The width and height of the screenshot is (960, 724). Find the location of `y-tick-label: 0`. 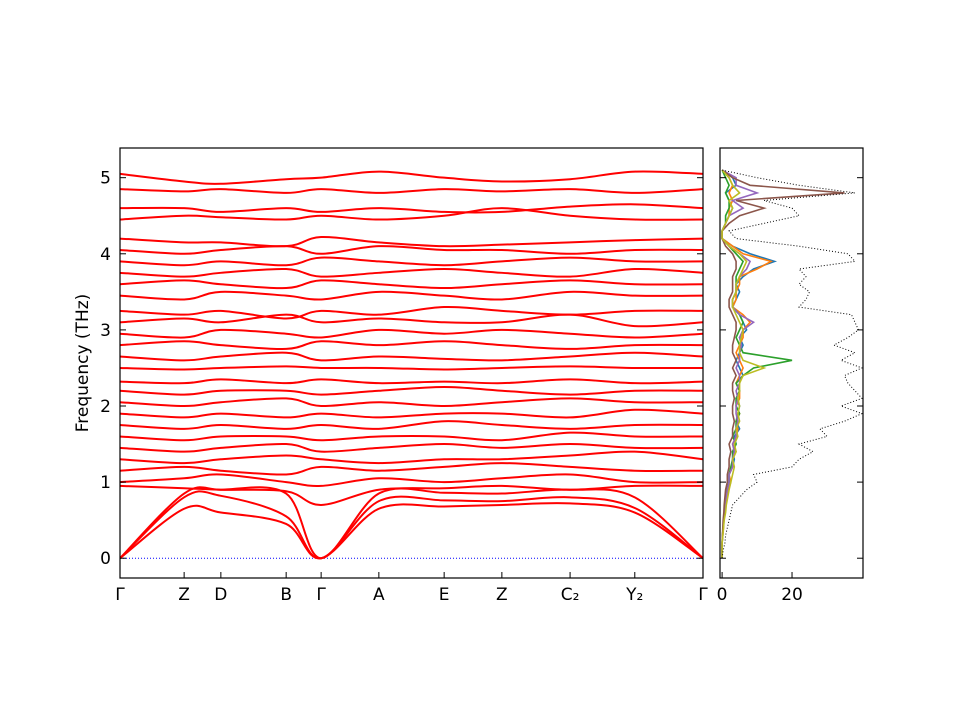

y-tick-label: 0 is located at coordinates (105, 559).